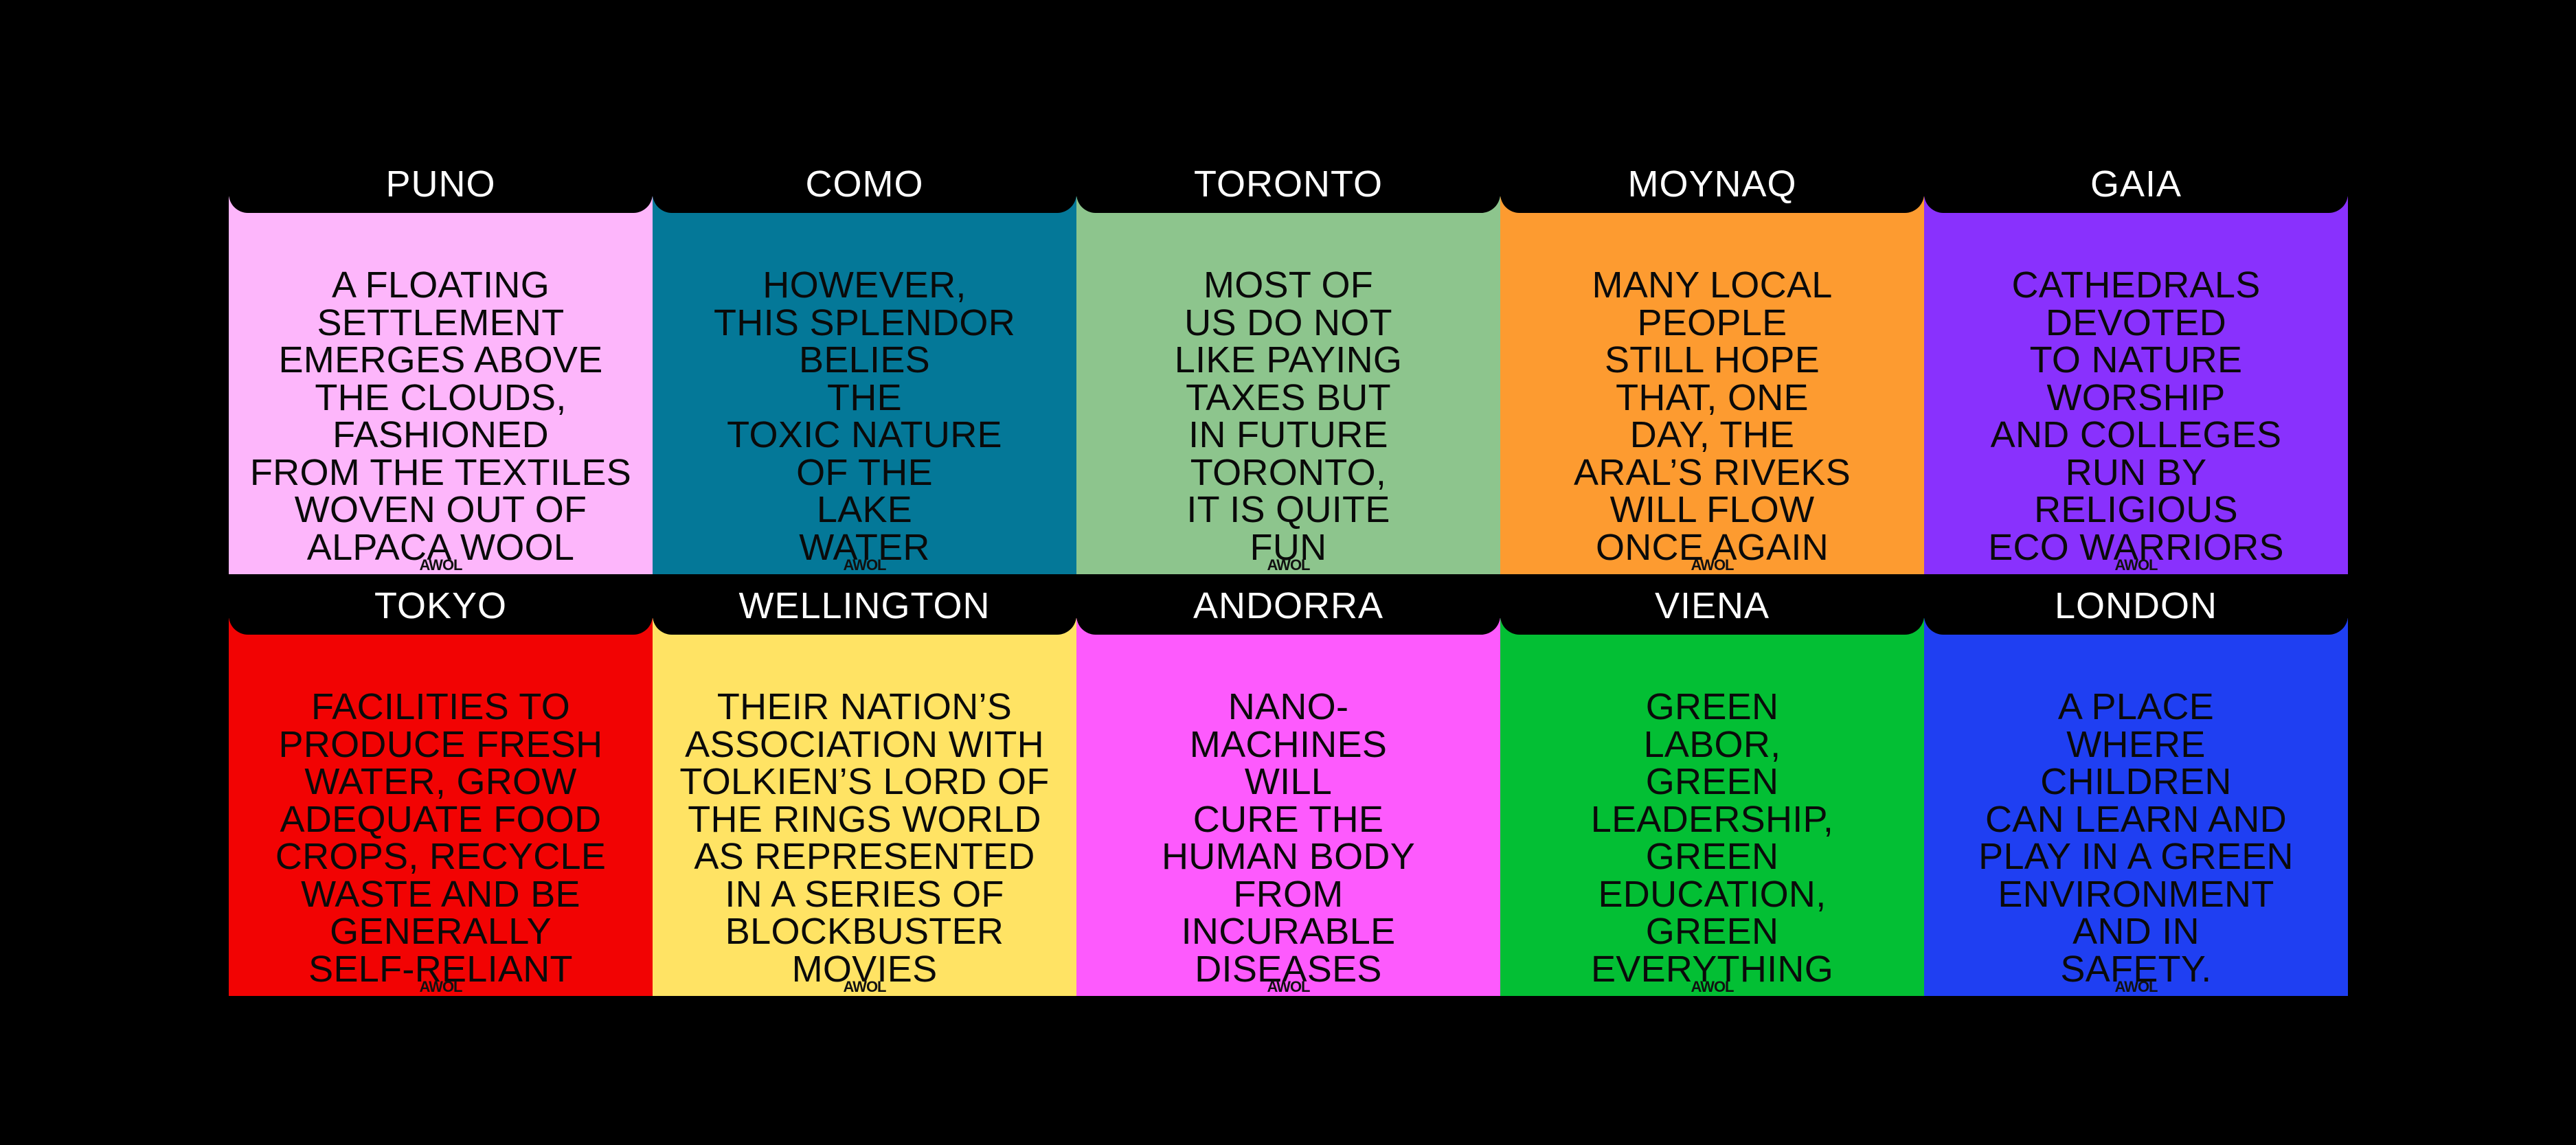  I want to click on card-city-title: WELLINGTON, so click(864, 605).